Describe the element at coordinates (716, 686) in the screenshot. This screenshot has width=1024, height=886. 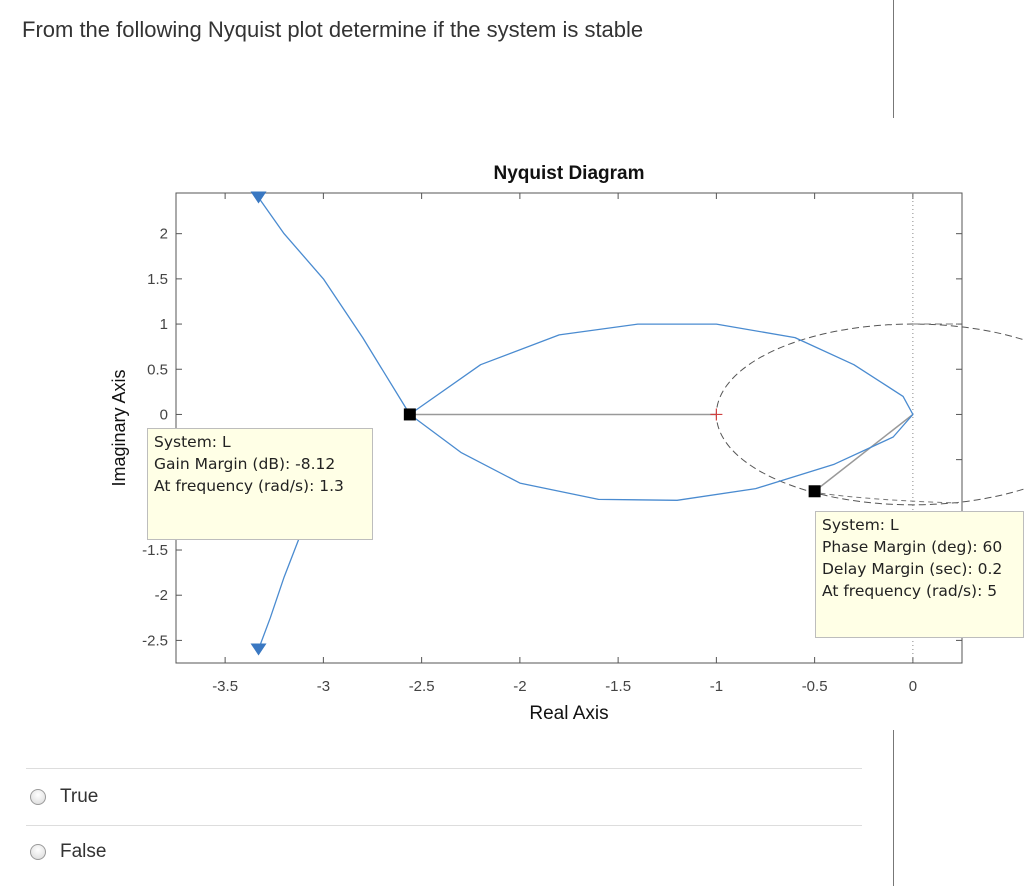
I see `x-tick-label: -1` at that location.